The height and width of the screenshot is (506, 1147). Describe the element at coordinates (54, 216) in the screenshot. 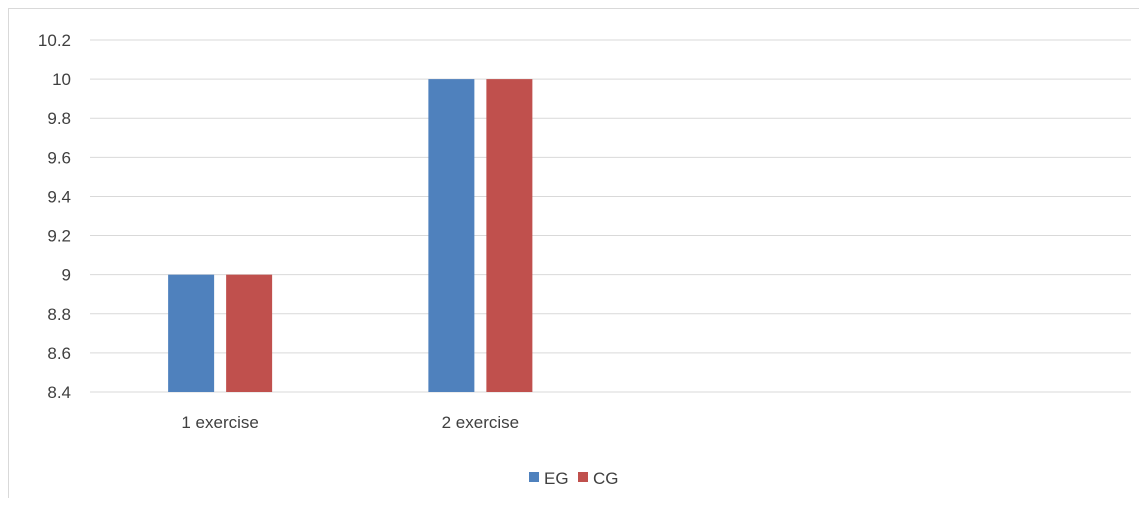

I see `y-axis-ticks: 8.4 8.6 8.8 9 9.2 9.4 9.6 9.8 10 10.2` at that location.